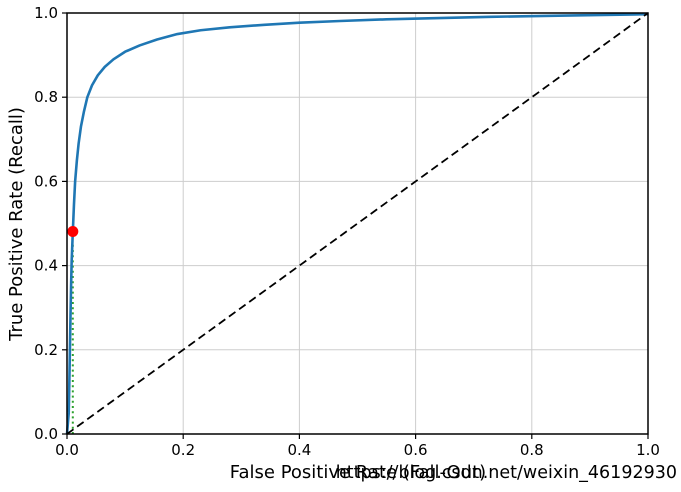 This screenshot has width=681, height=492. I want to click on x-tick-label: 0.4, so click(299, 450).